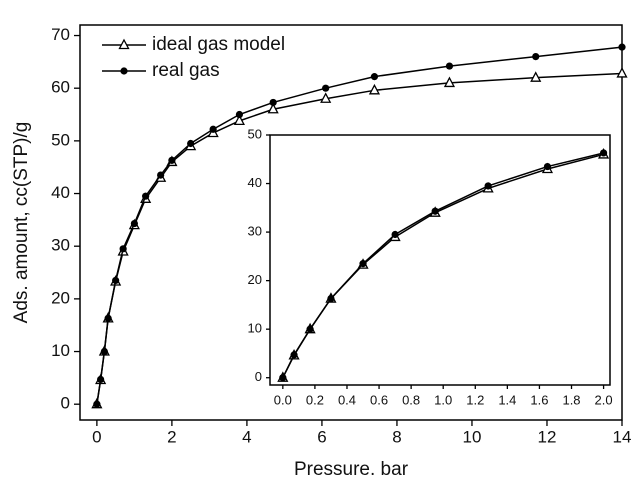 The height and width of the screenshot is (483, 636). Describe the element at coordinates (60, 34) in the screenshot. I see `y-tick-label: 70` at that location.